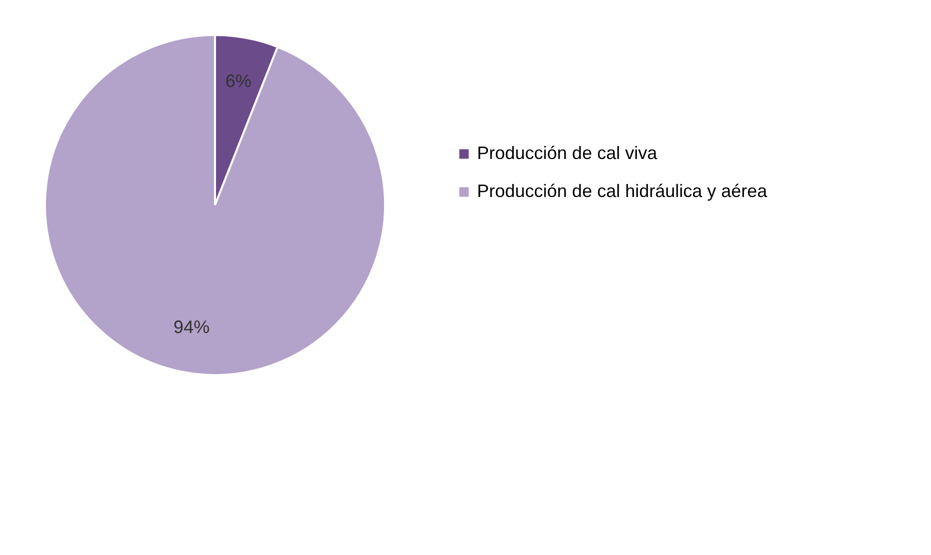 Image resolution: width=931 pixels, height=555 pixels. Describe the element at coordinates (567, 153) in the screenshot. I see `legend-label: Producción de cal viva` at that location.